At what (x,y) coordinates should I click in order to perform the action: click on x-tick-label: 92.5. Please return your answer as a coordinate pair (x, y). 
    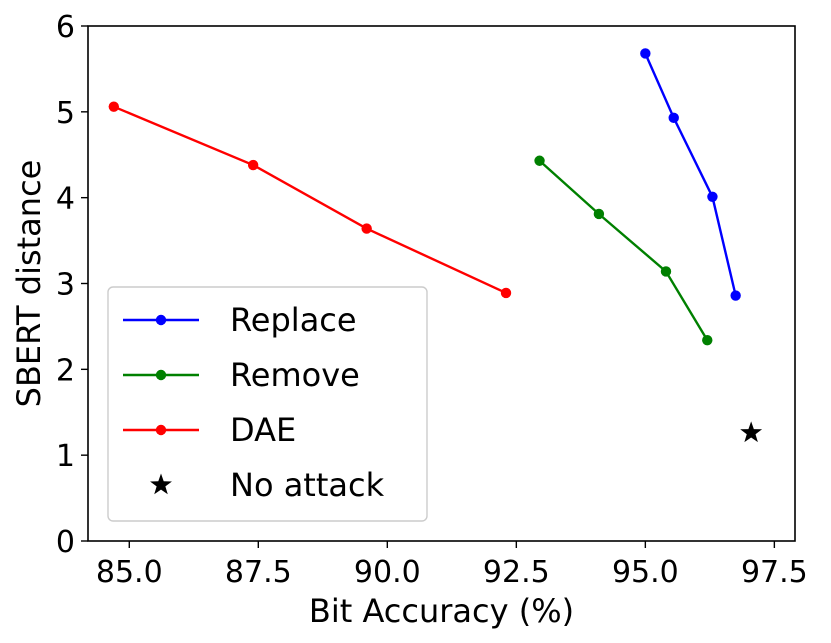
    Looking at the image, I should click on (516, 572).